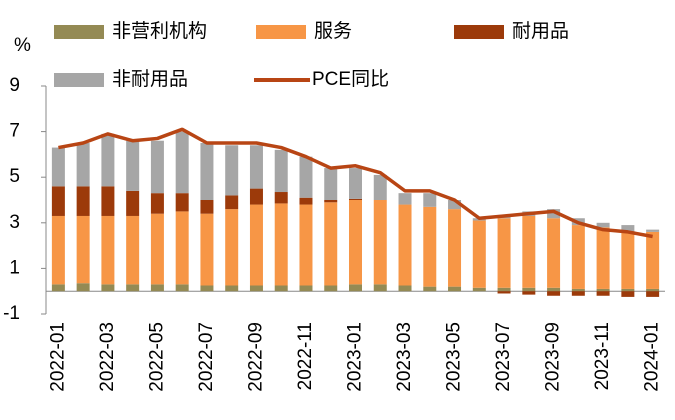 The width and height of the screenshot is (675, 420). I want to click on y-tick-label: 9, so click(14, 85).